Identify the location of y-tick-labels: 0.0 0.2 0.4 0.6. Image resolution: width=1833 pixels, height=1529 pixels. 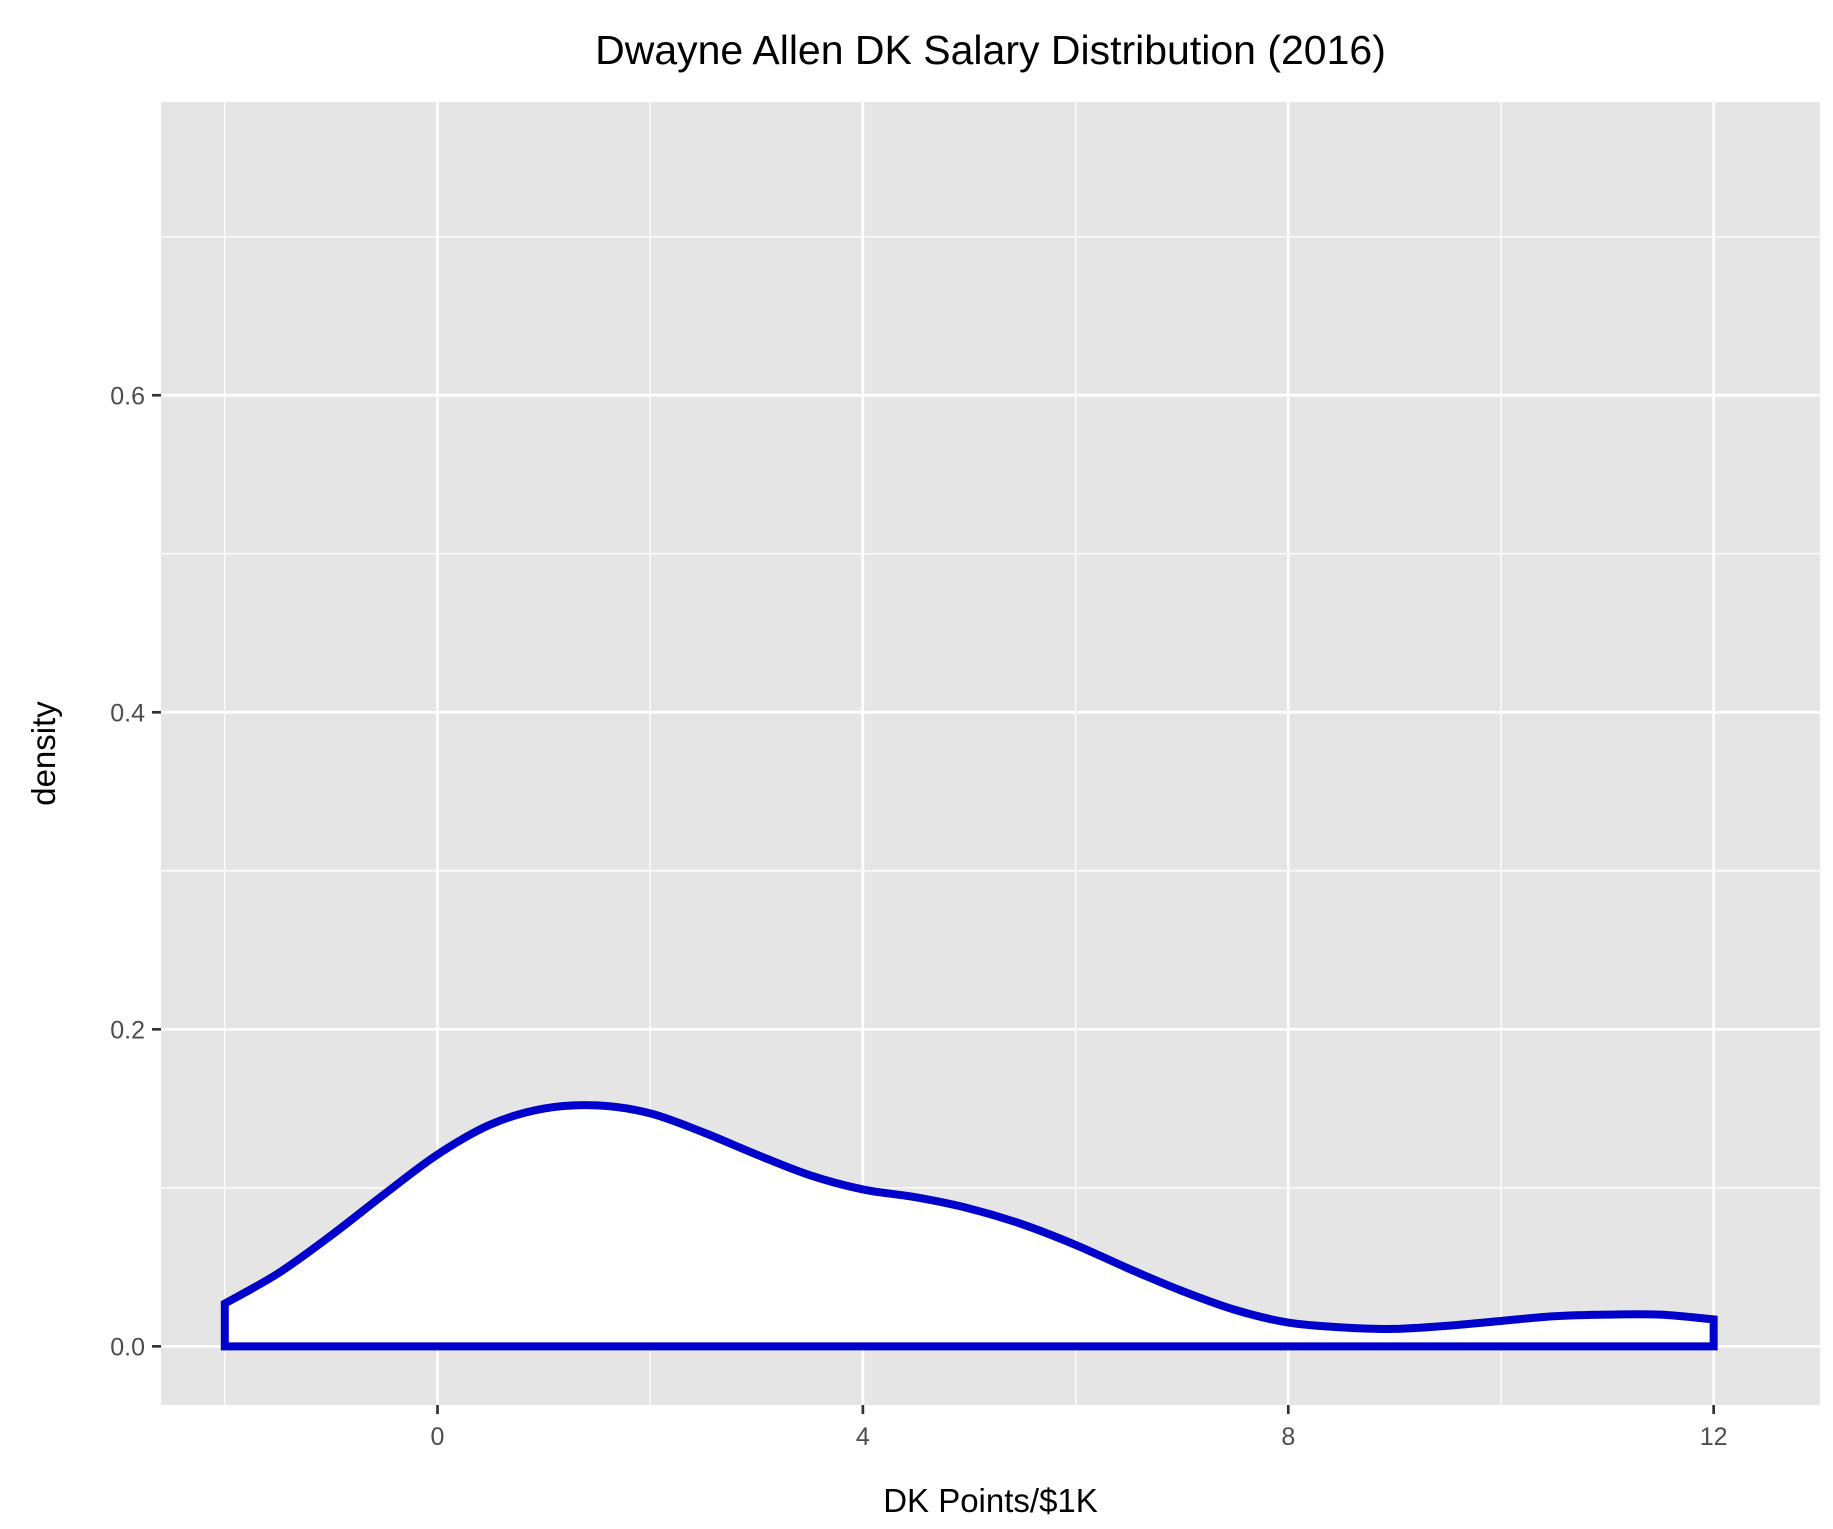
(127, 871).